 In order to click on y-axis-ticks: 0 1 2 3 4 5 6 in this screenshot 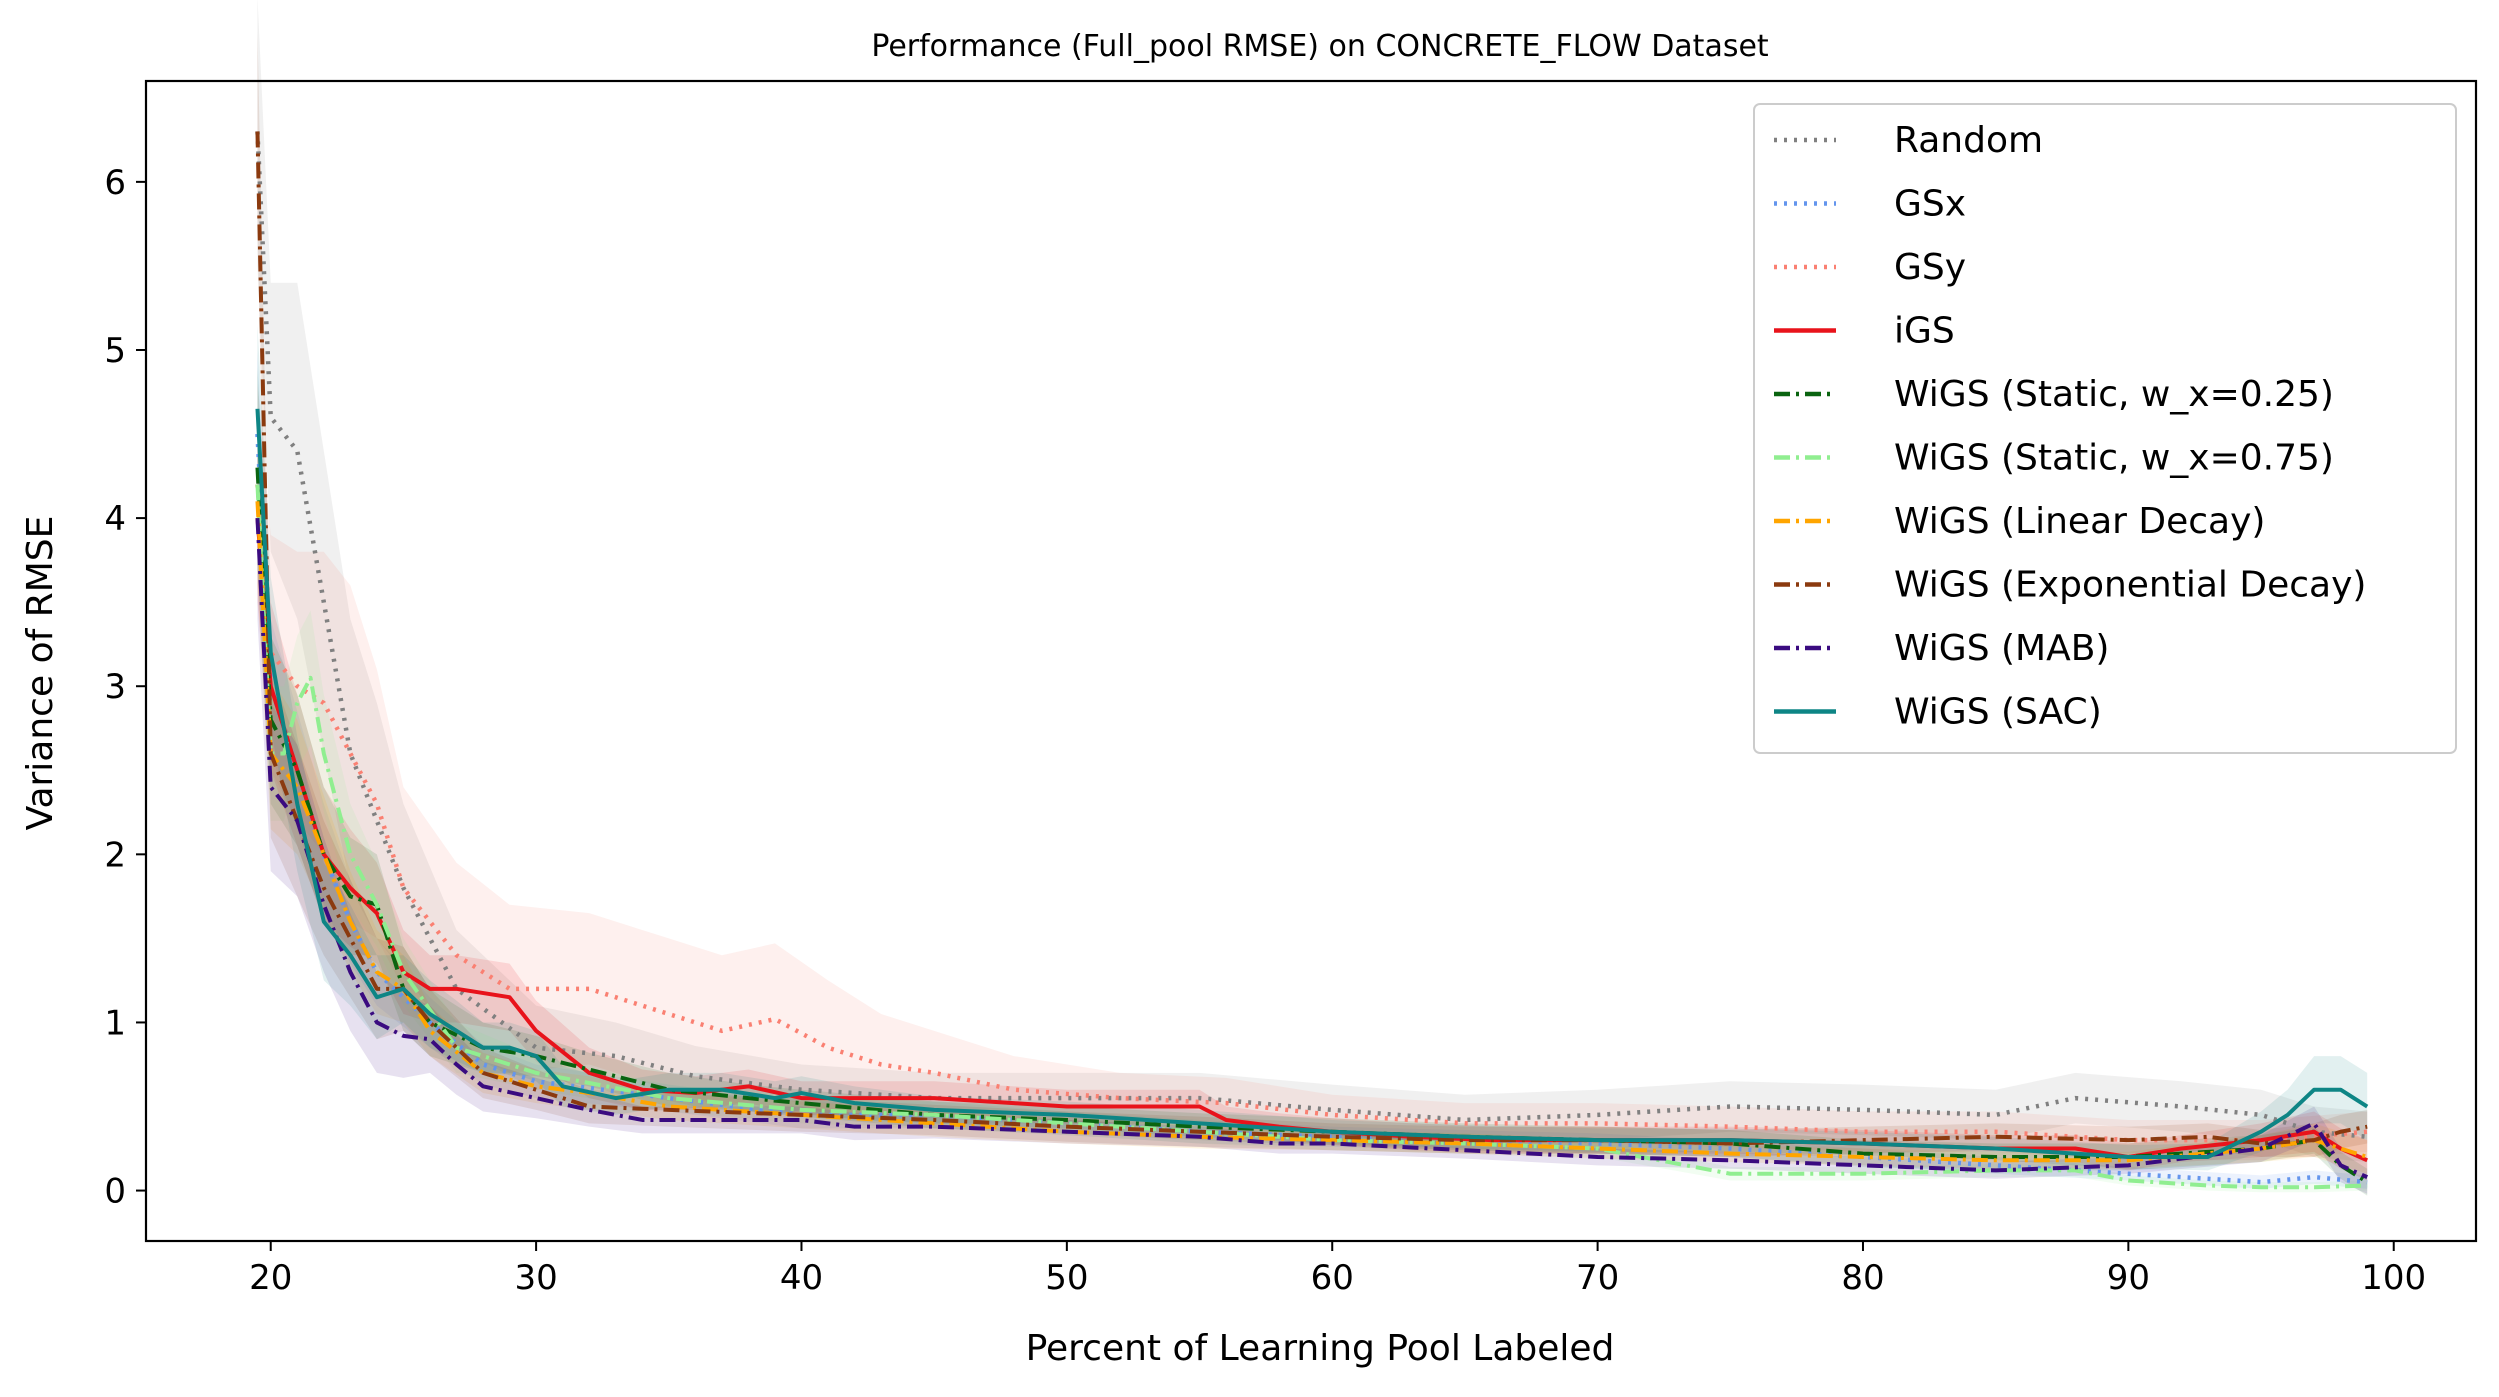, I will do `click(125, 687)`.